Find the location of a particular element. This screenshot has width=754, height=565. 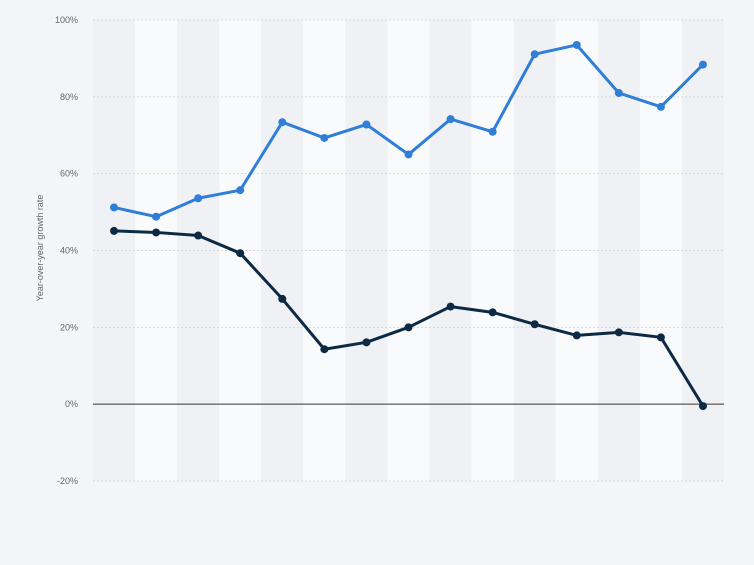

y-axis-tick-labels: -20% 0% 20% 40% 60% 80% 100% is located at coordinates (66, 250).